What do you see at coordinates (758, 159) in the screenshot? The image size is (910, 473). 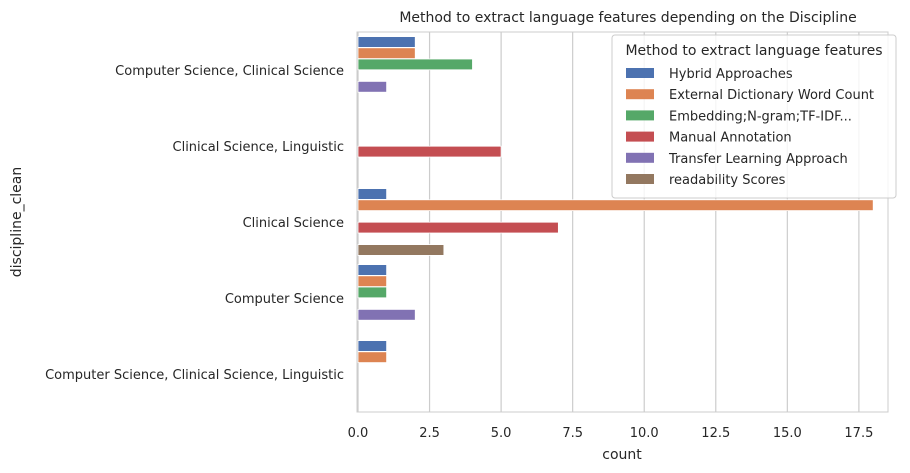 I see `legend-entry-label: Transfer Learning Approach` at bounding box center [758, 159].